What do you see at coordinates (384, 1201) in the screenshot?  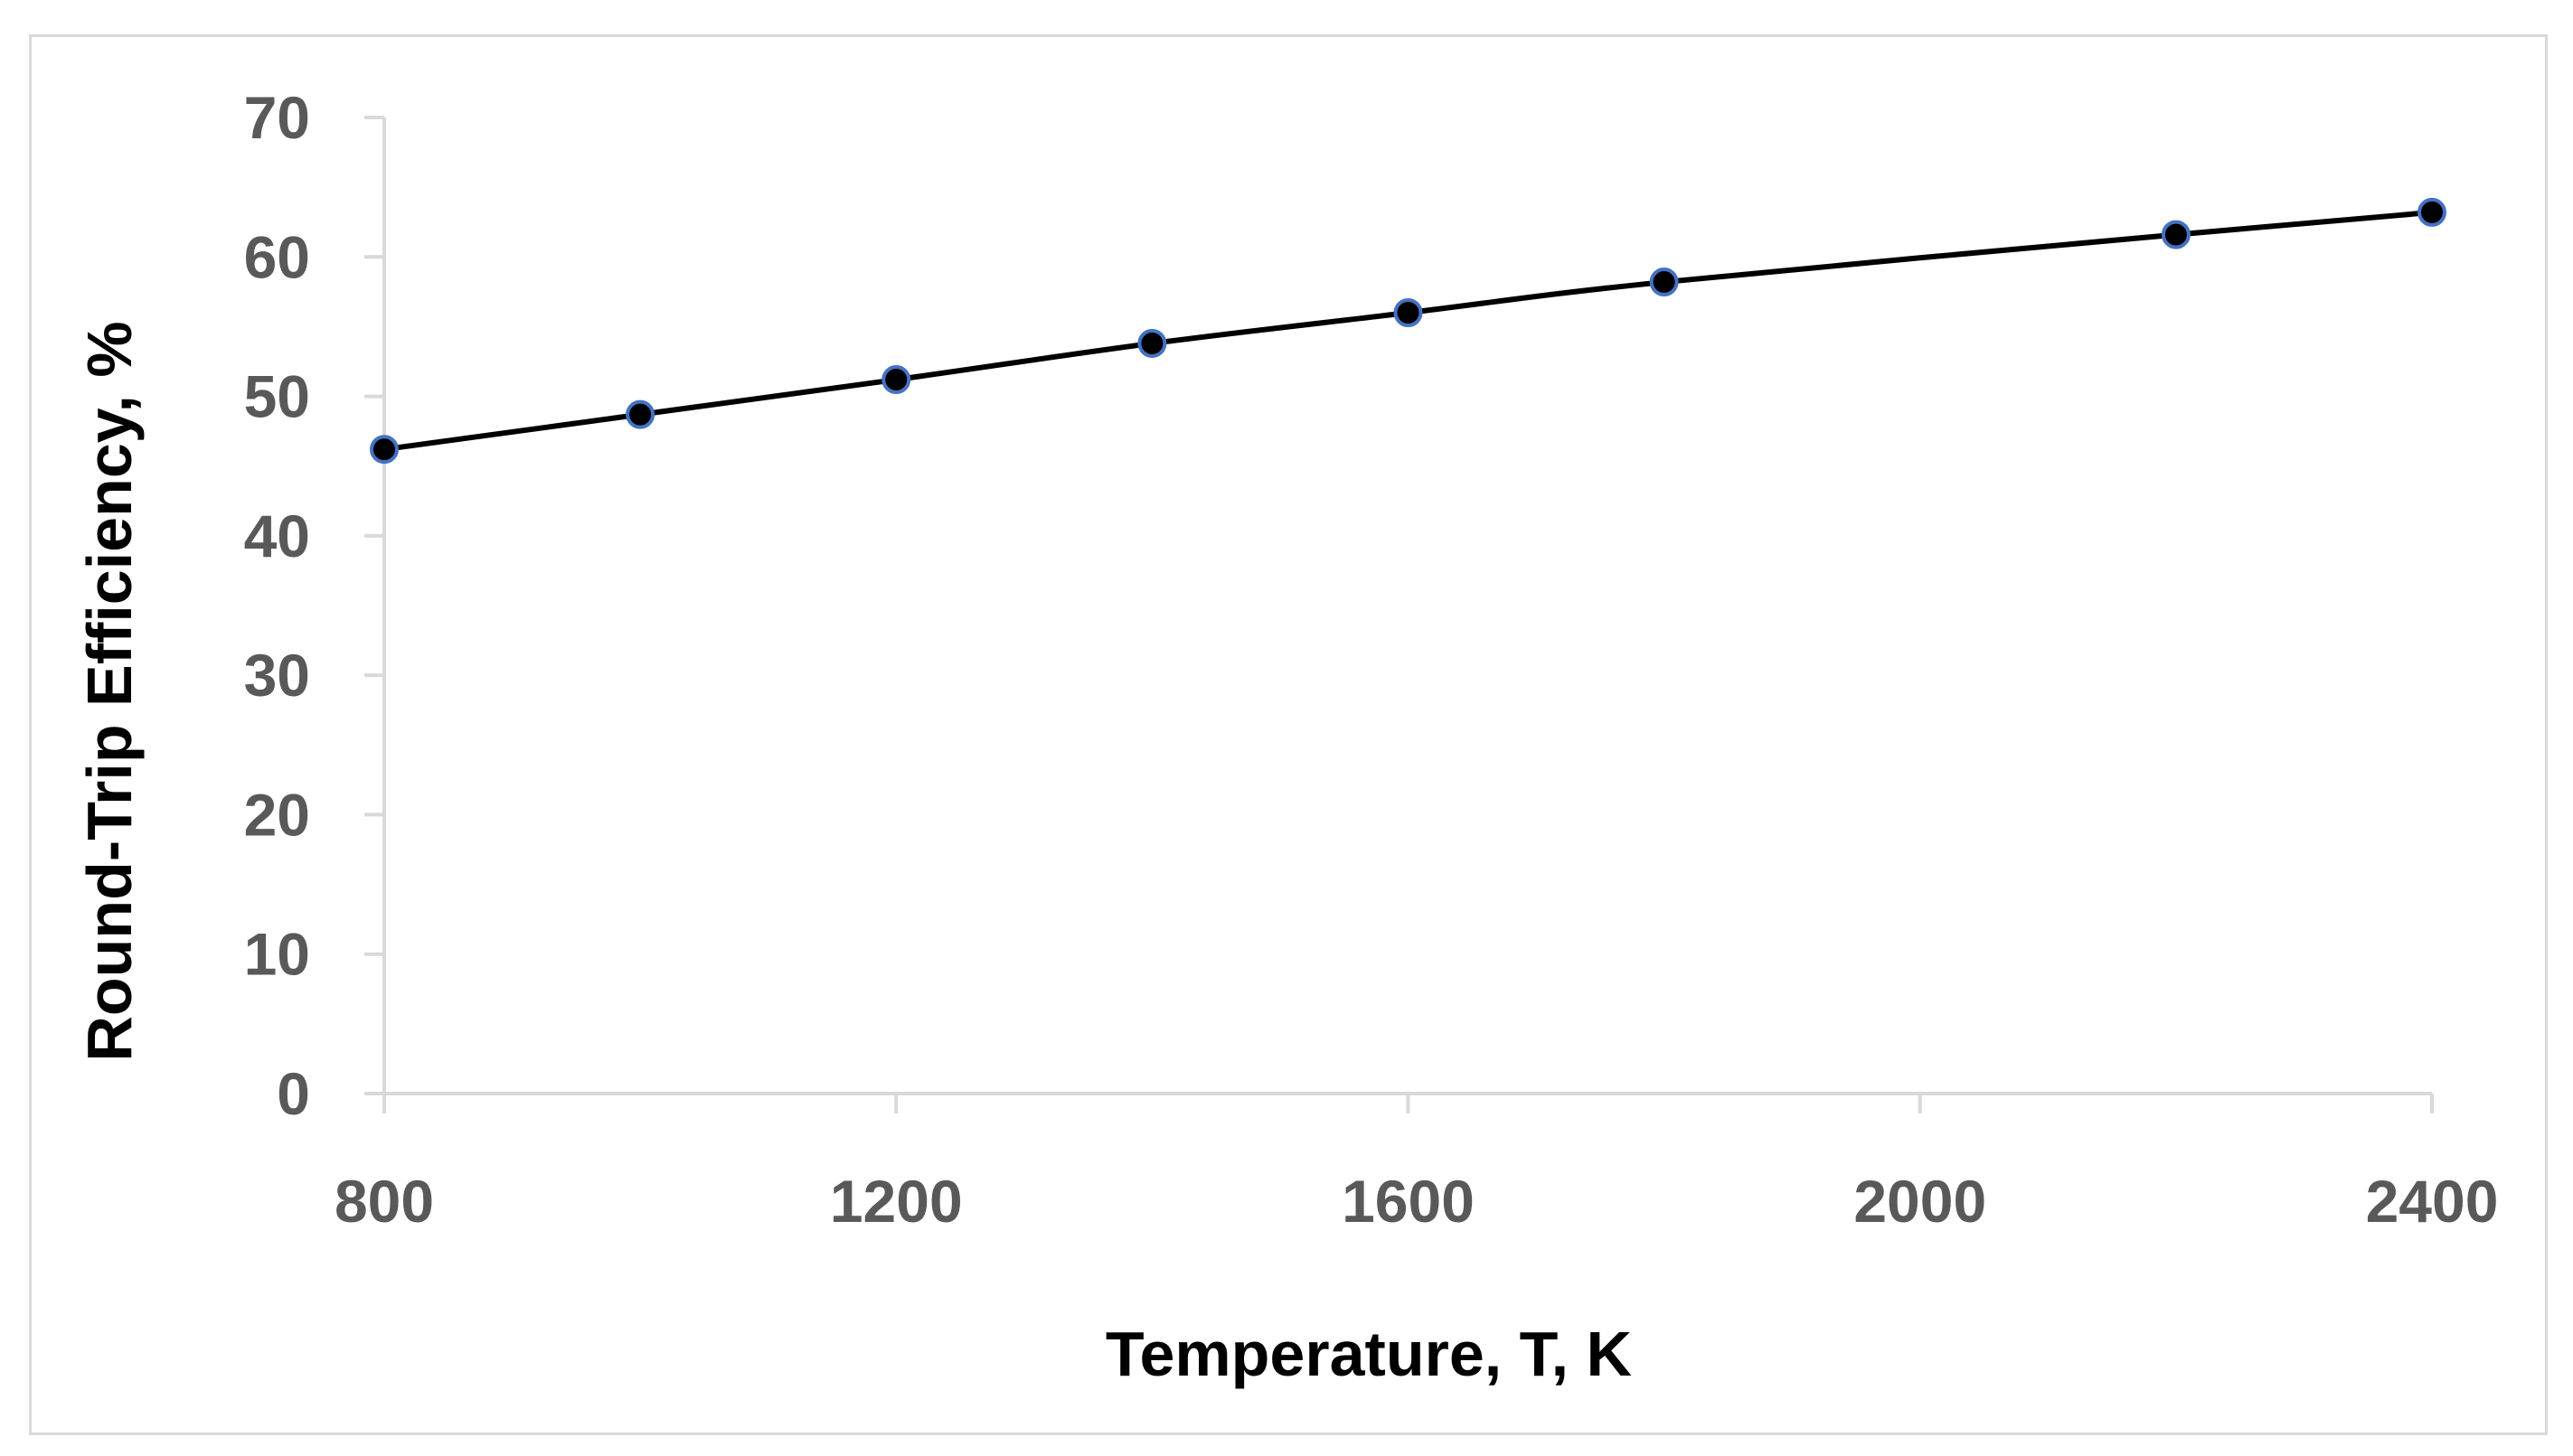 I see `x-tick-label: 800` at bounding box center [384, 1201].